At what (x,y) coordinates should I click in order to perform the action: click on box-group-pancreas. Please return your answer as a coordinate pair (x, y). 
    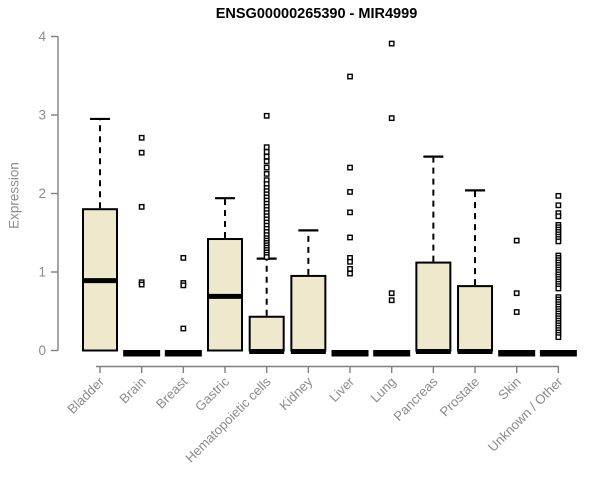
    Looking at the image, I should click on (433, 254).